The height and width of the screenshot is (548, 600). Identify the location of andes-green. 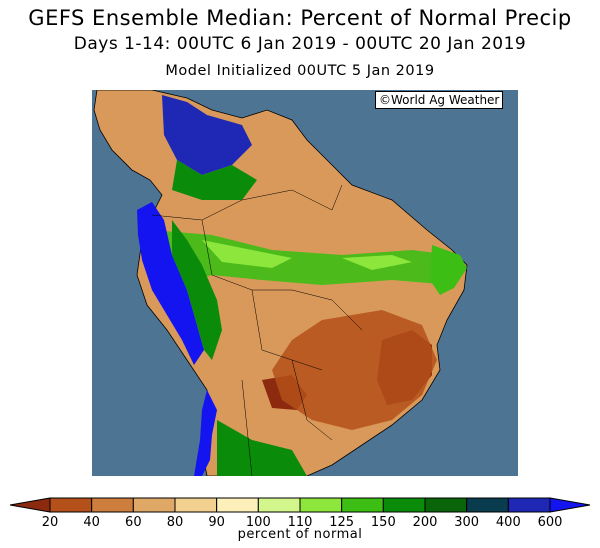
(197, 290).